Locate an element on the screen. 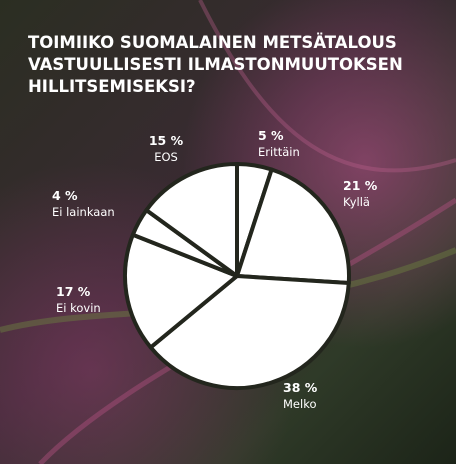 The height and width of the screenshot is (464, 456). value-label: 17 % is located at coordinates (73, 291).